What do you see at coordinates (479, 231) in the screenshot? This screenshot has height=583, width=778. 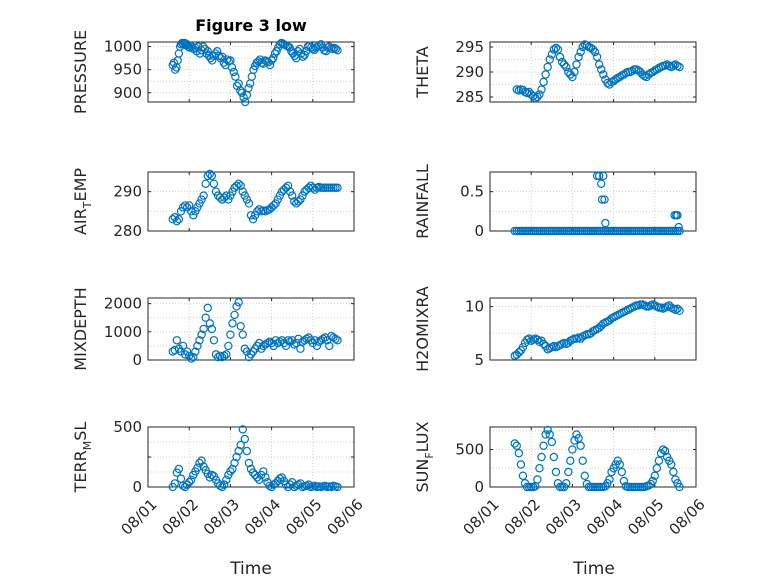 I see `y-tick-label: 0` at bounding box center [479, 231].